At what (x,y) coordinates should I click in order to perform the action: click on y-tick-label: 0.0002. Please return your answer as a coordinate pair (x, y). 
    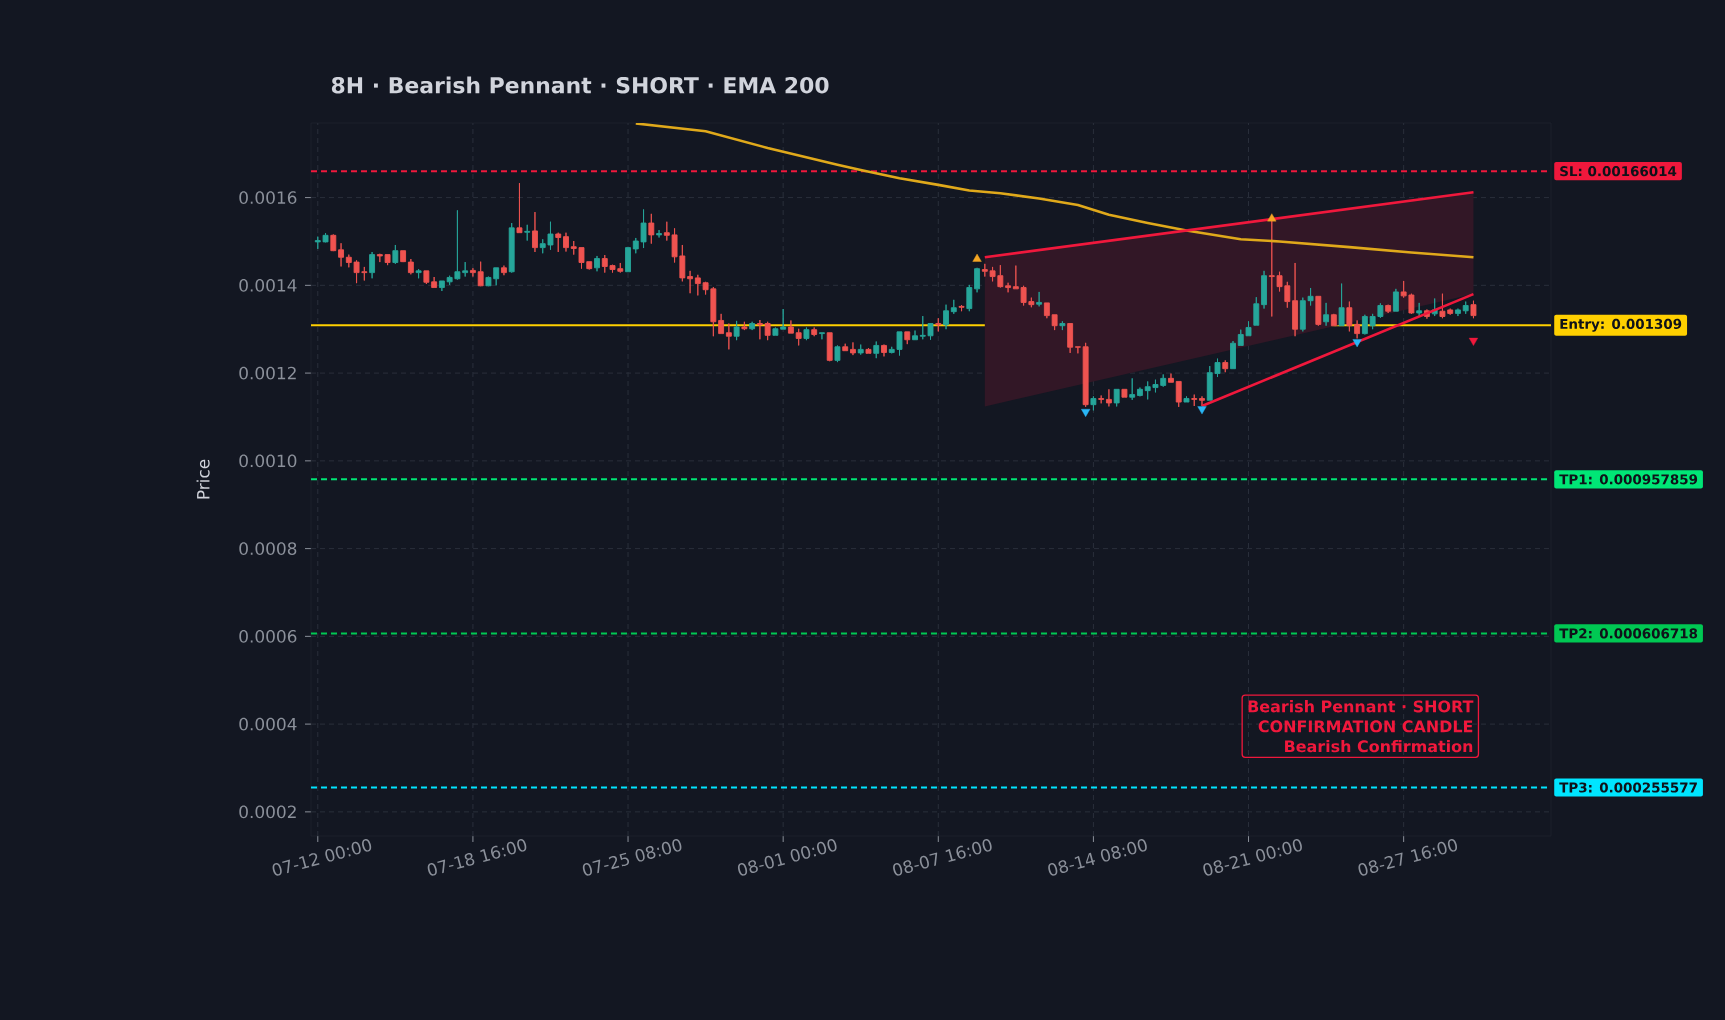
    Looking at the image, I should click on (267, 812).